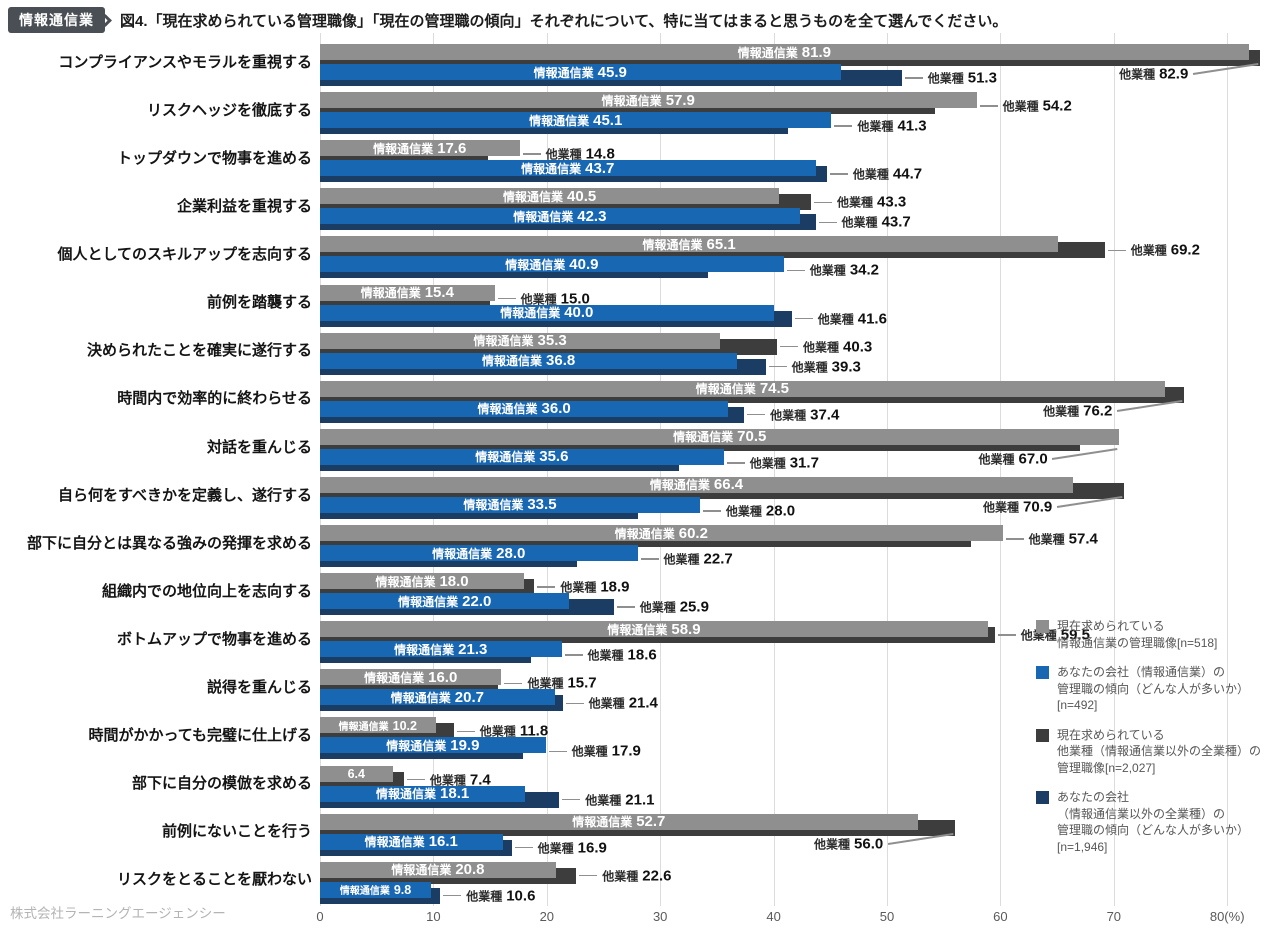 Image resolution: width=1280 pixels, height=933 pixels. I want to click on other-label-value: 40.3, so click(858, 347).